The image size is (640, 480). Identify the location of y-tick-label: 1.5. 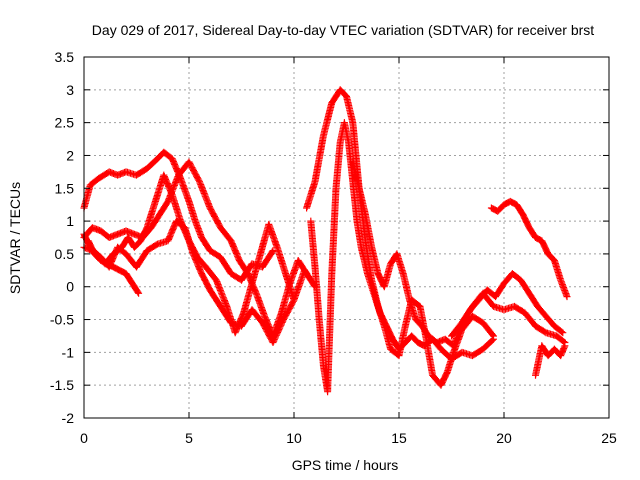
(65, 188).